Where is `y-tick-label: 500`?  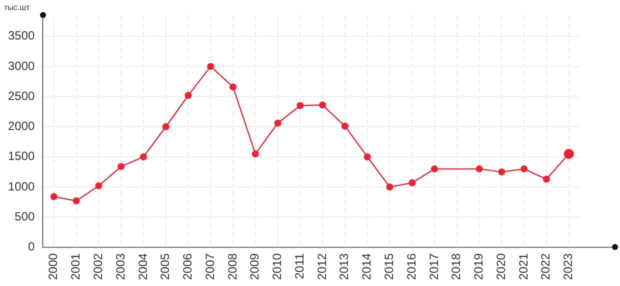 y-tick-label: 500 is located at coordinates (25, 216).